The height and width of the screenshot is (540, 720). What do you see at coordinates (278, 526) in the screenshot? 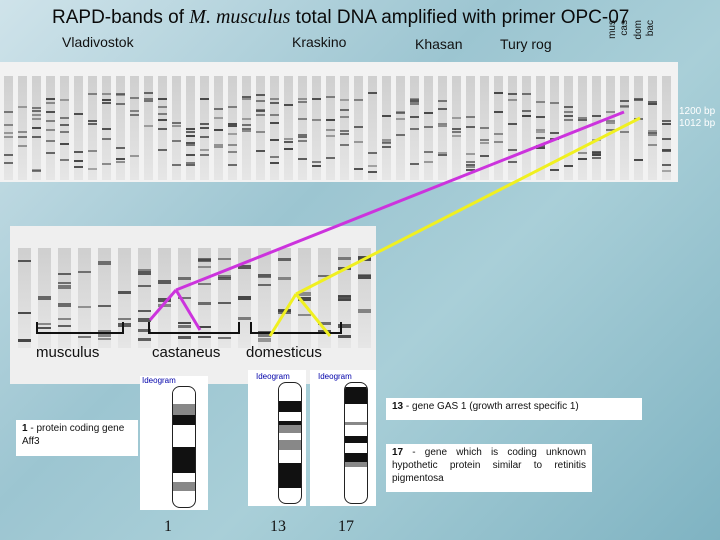
I see `chromosome-label-13: 13` at bounding box center [278, 526].